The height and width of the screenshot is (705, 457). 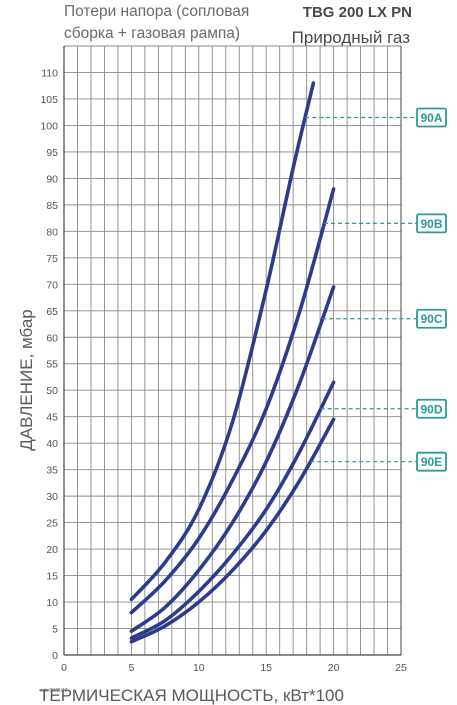 What do you see at coordinates (55, 656) in the screenshot?
I see `y-tick-label: 0` at bounding box center [55, 656].